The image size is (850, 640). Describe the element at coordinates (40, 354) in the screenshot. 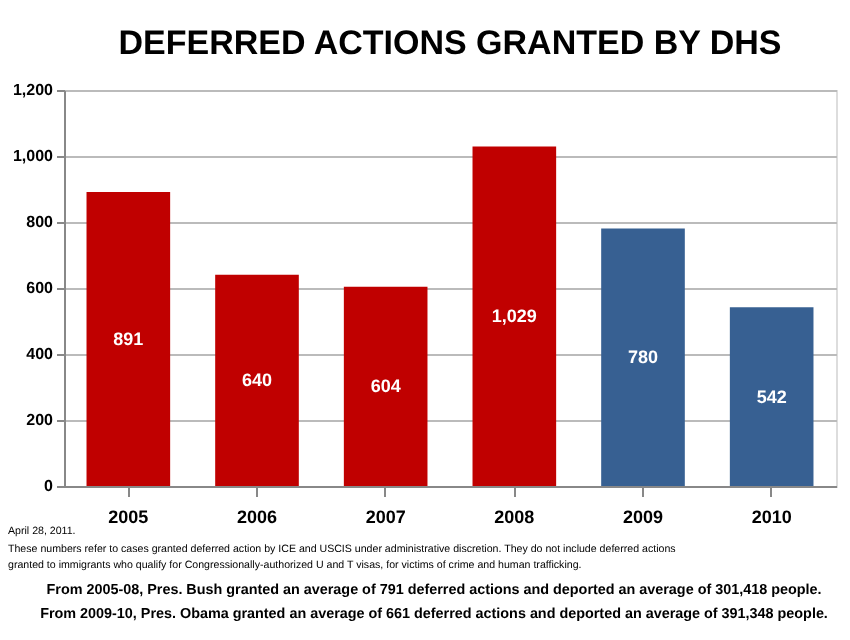

I see `y-tick-label: 400` at that location.